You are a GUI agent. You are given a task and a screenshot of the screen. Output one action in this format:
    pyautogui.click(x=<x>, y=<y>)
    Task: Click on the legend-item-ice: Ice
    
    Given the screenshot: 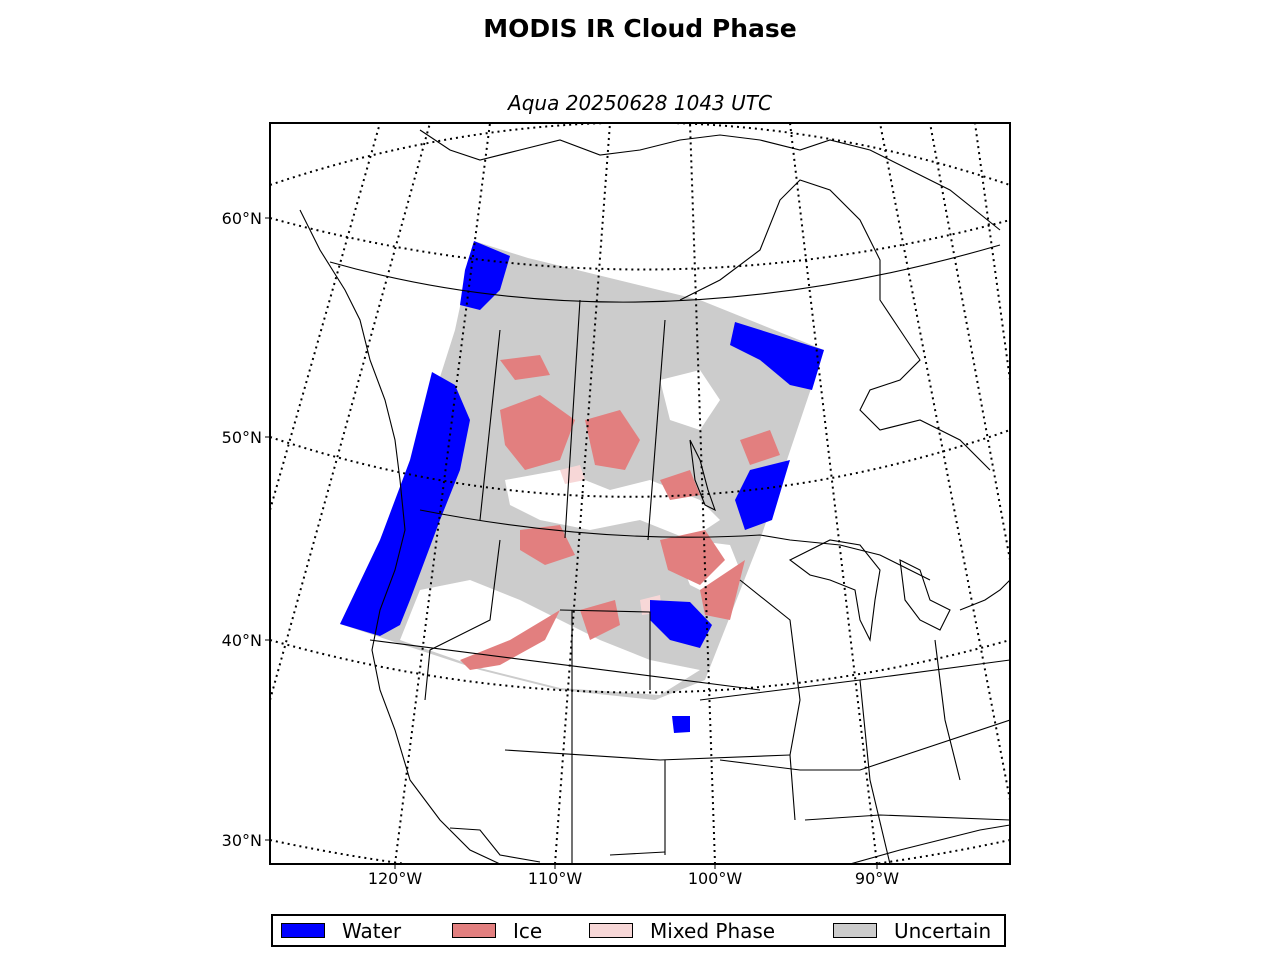 What is the action you would take?
    pyautogui.click(x=497, y=930)
    